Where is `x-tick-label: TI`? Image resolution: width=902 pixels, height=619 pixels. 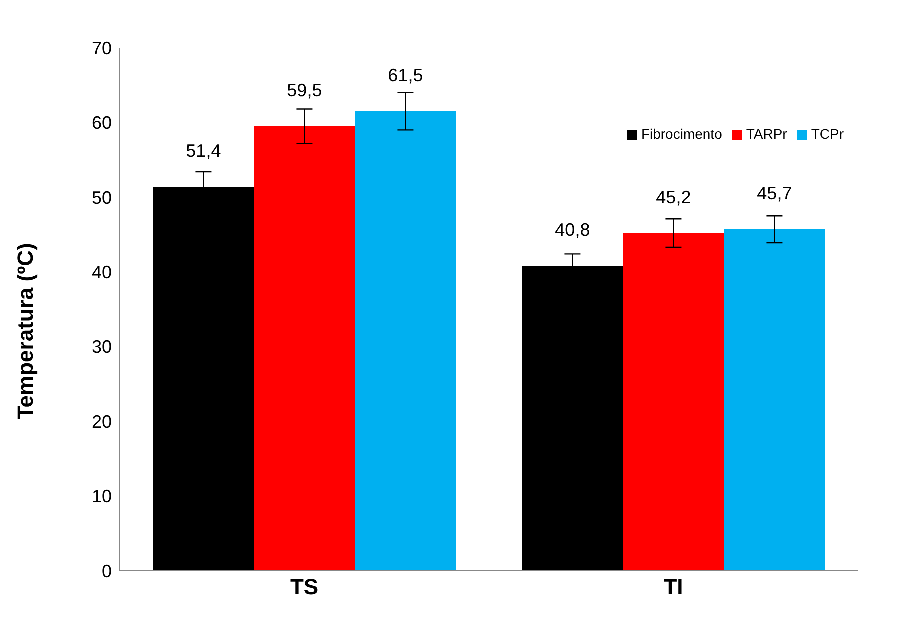 x-tick-label: TI is located at coordinates (674, 587).